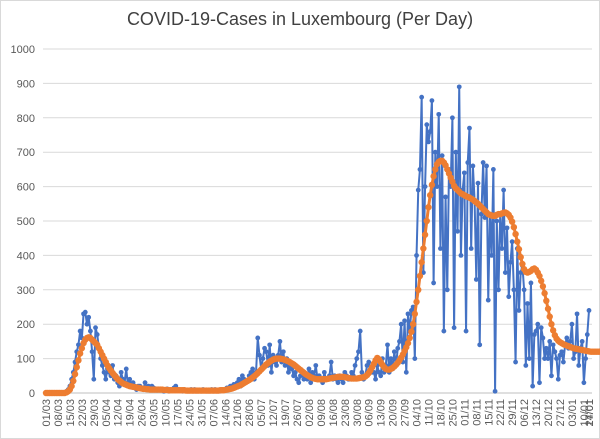 This screenshot has height=439, width=600. I want to click on x-tick-label: 17/05, so click(178, 413).